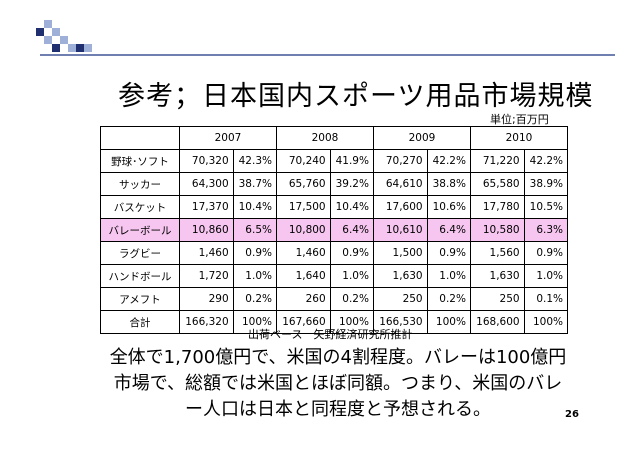  What do you see at coordinates (400, 230) in the screenshot?
I see `value-cell: 10,610` at bounding box center [400, 230].